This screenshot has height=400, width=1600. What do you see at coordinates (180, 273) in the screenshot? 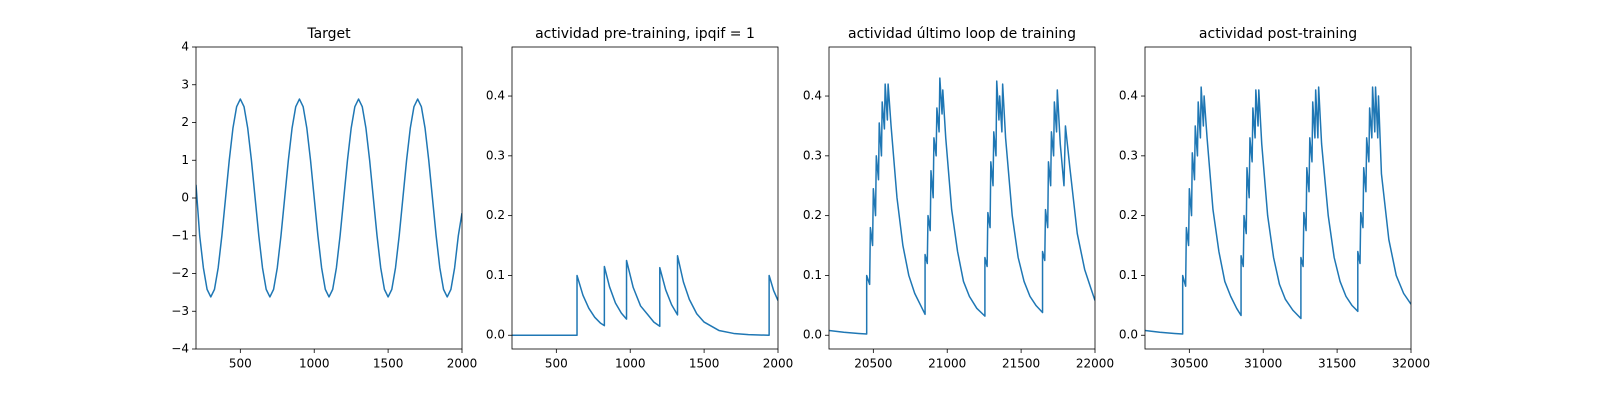
I see `y-tick-label: −2` at bounding box center [180, 273].